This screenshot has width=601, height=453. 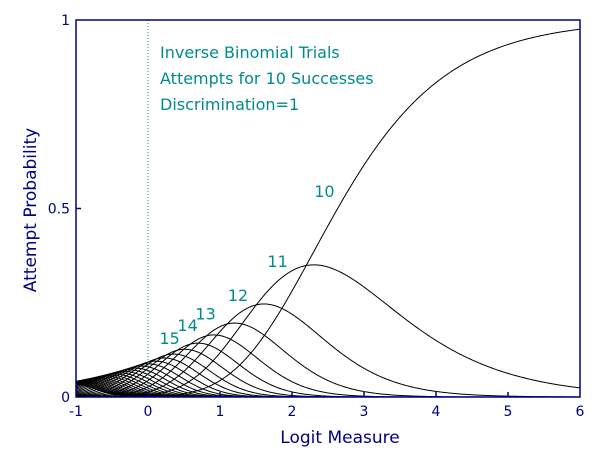 What do you see at coordinates (187, 325) in the screenshot?
I see `curve-label-14: 14` at bounding box center [187, 325].